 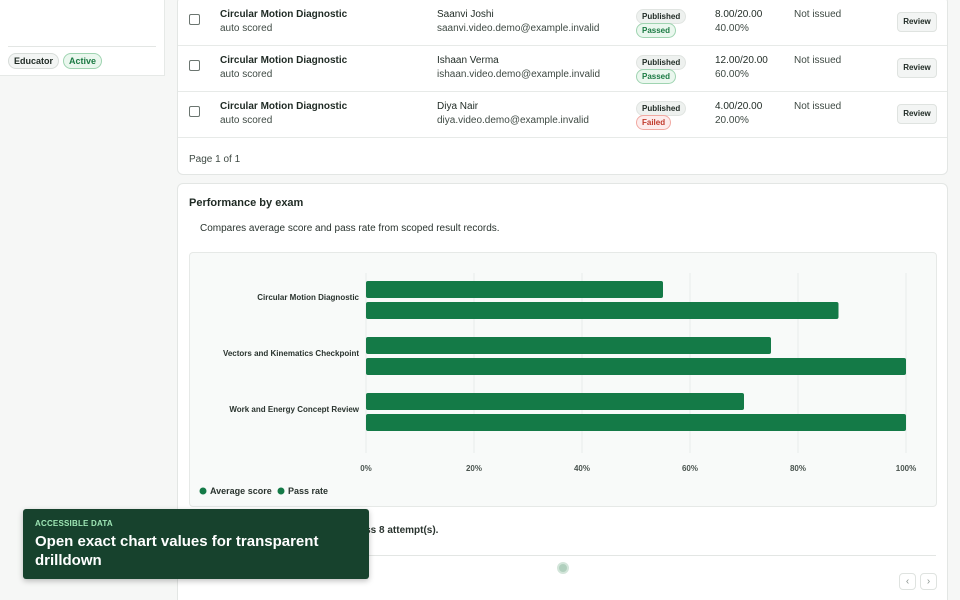 What do you see at coordinates (562, 555) in the screenshot?
I see `section-divider` at bounding box center [562, 555].